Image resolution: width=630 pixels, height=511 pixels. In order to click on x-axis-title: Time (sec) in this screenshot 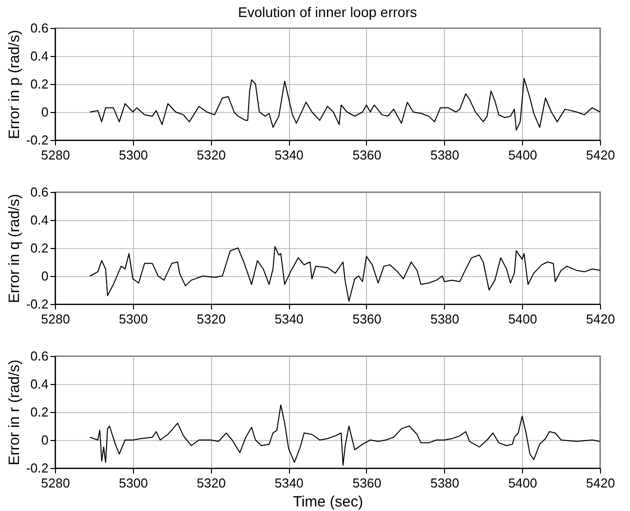, I will do `click(328, 502)`.